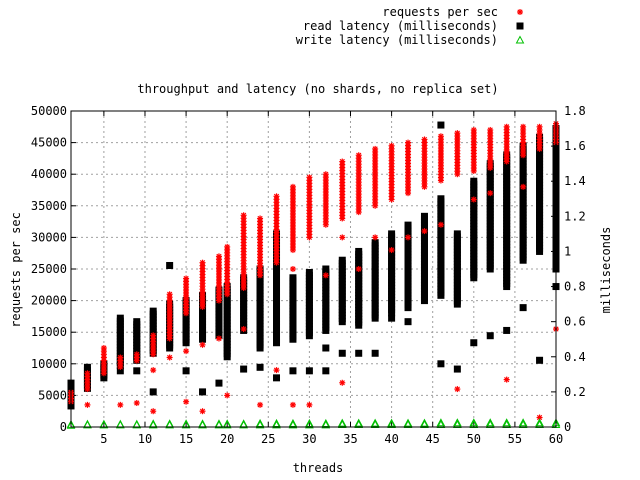 Image resolution: width=640 pixels, height=480 pixels. What do you see at coordinates (575, 216) in the screenshot?
I see `y2-tick-label: 1.2` at bounding box center [575, 216].